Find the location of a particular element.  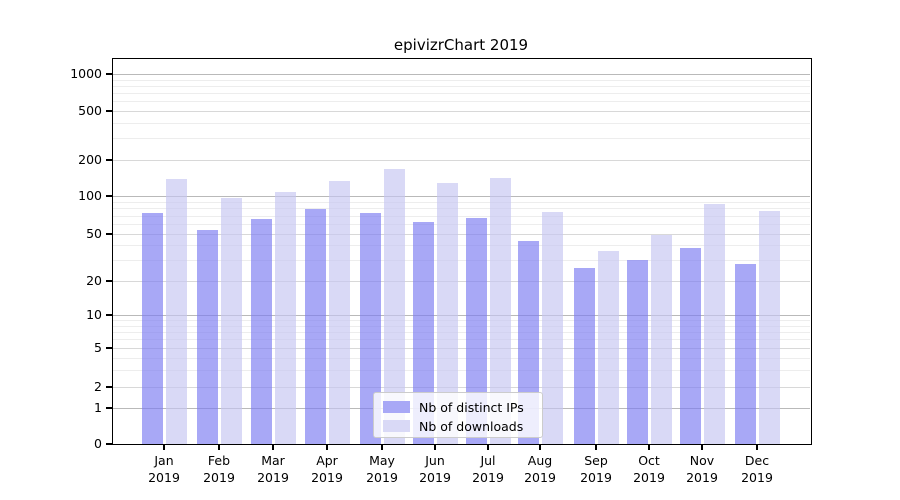

bar-downloads-sep is located at coordinates (608, 347).